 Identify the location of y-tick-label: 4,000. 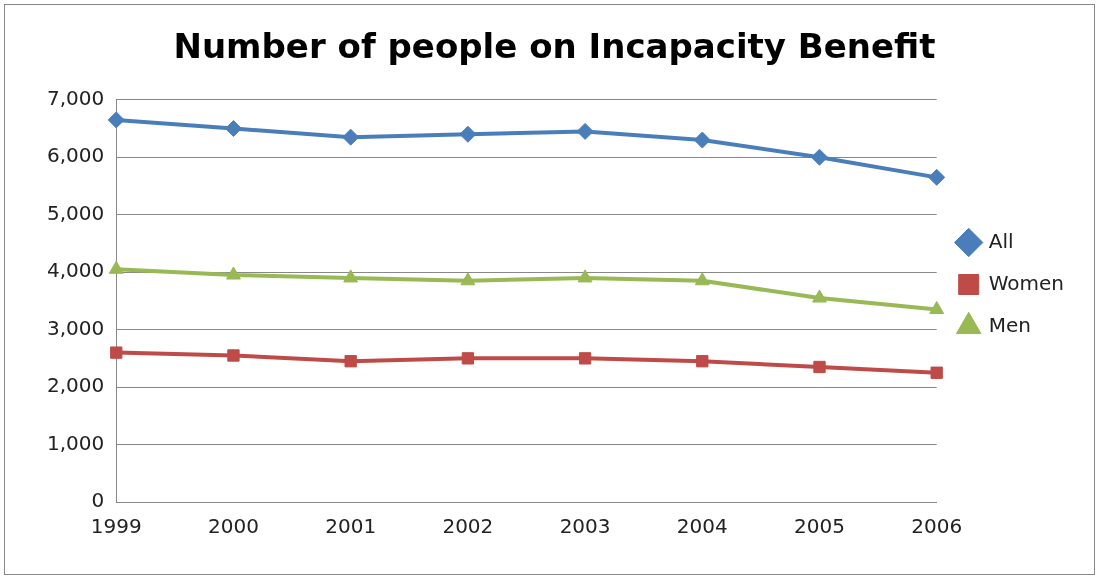
(75, 270).